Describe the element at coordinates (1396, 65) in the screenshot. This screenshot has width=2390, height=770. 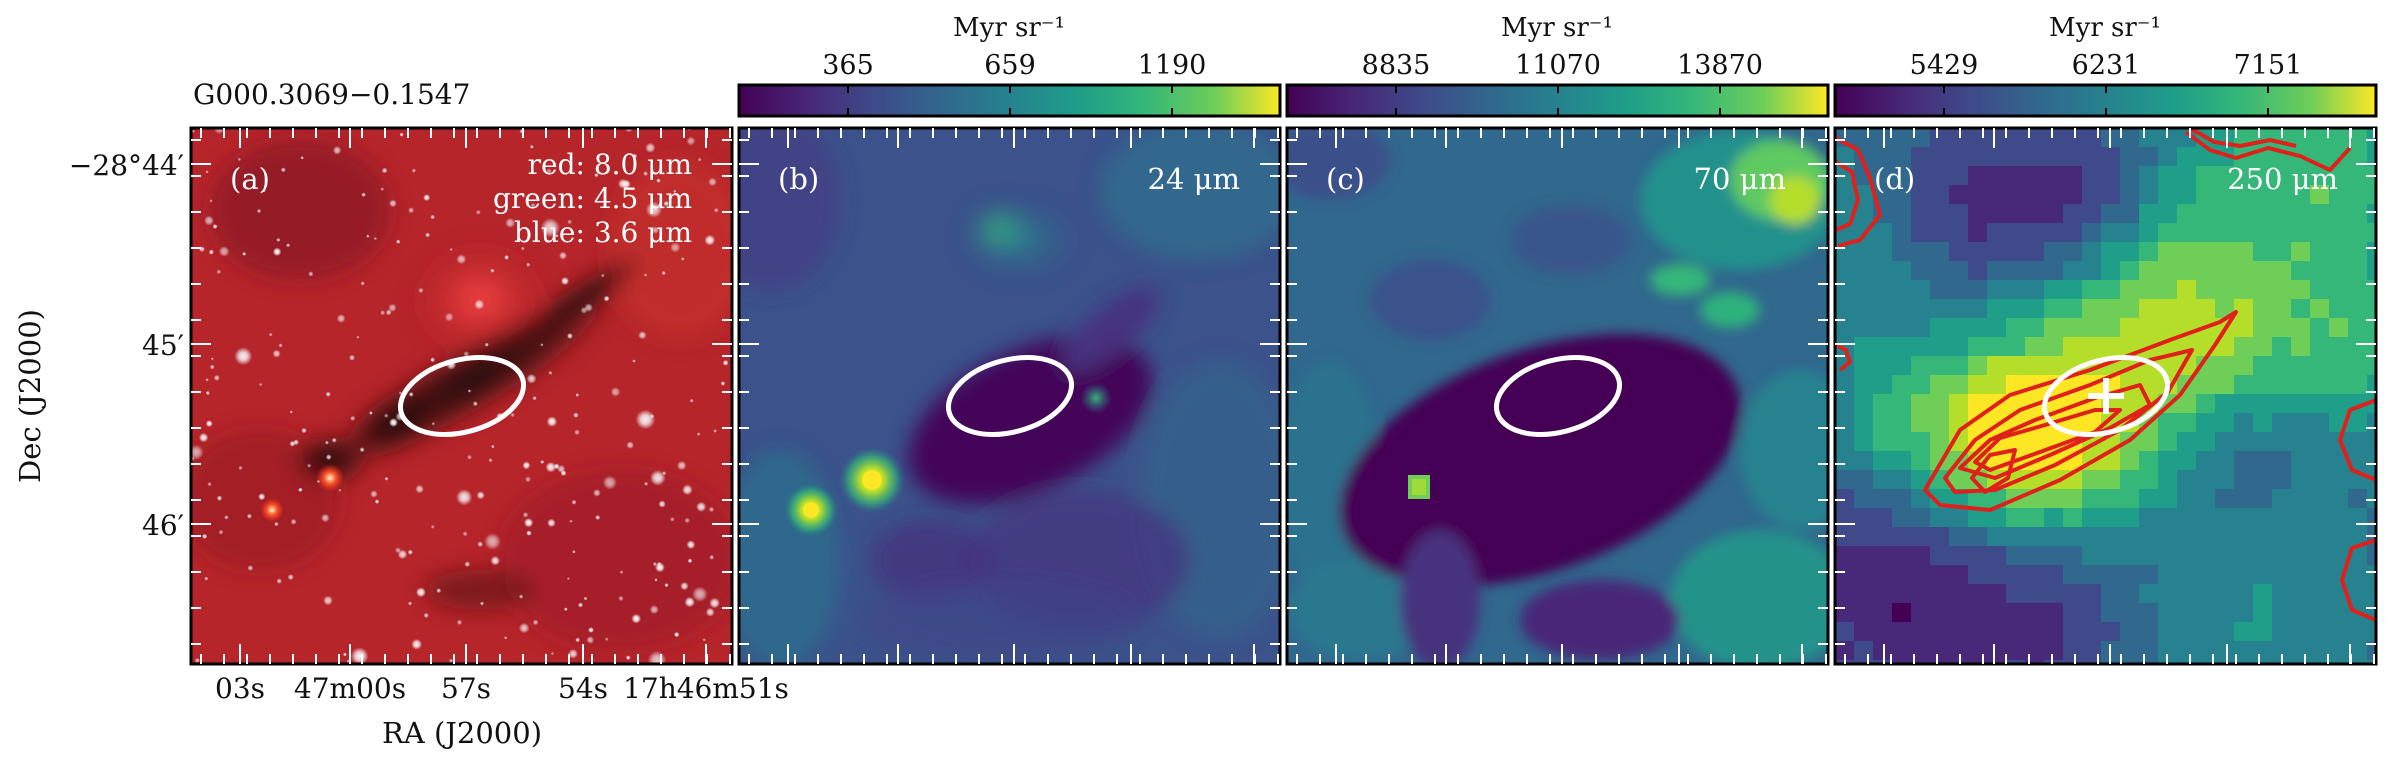
I see `colorbar-c-tick-label: 8835` at that location.